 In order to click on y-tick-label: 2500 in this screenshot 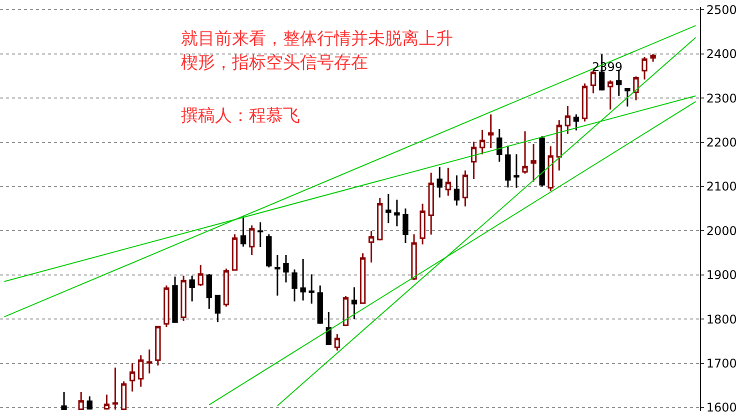, I will do `click(721, 9)`.